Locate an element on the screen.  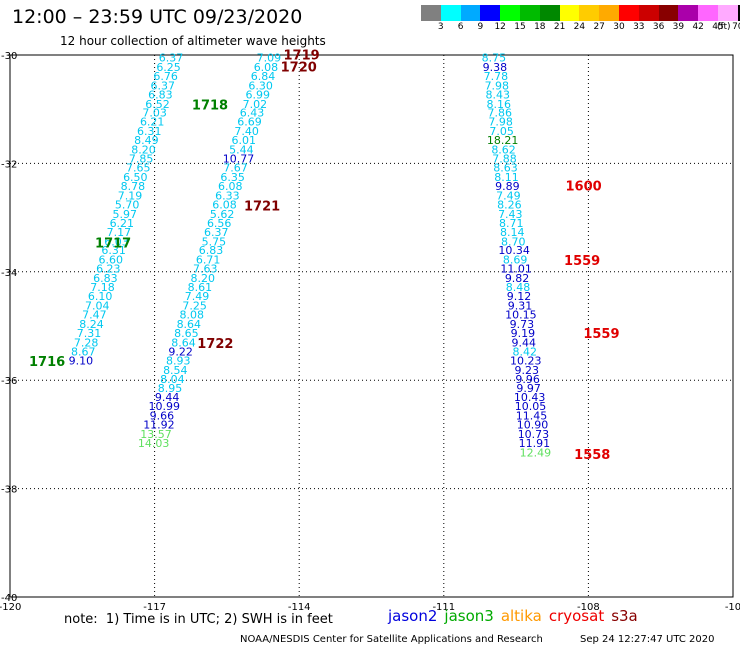
wave-height-label: 8.04 is located at coordinates (172, 379).